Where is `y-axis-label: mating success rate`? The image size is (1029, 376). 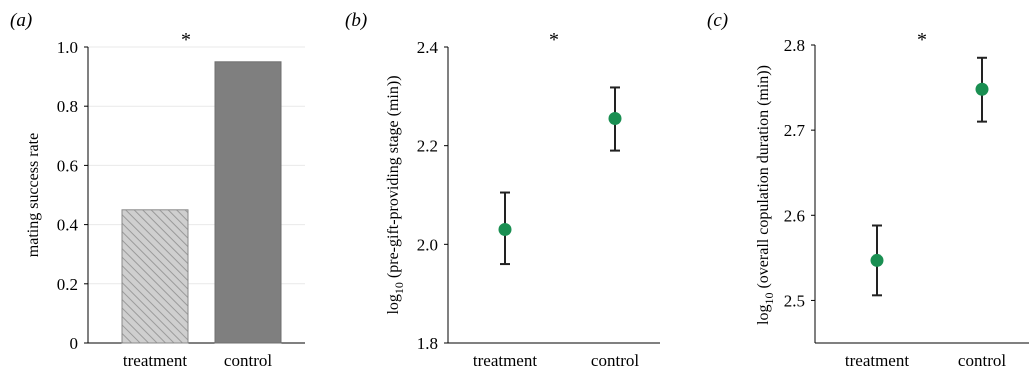
y-axis-label: mating success rate is located at coordinates (33, 195).